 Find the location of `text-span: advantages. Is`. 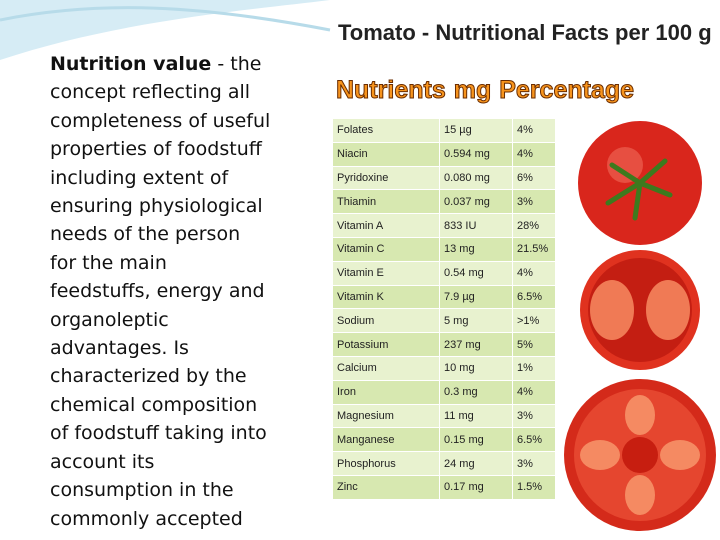

text-span: advantages. Is is located at coordinates (119, 348).